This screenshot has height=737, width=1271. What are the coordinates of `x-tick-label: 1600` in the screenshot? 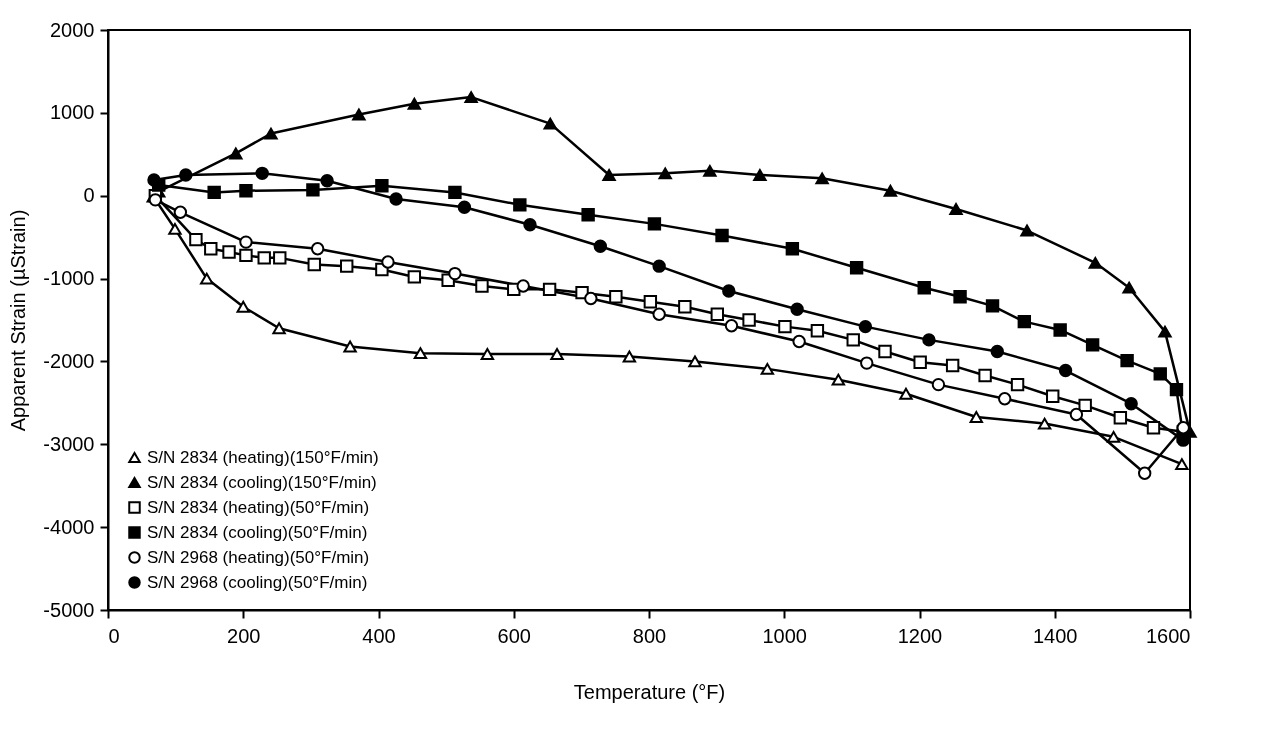 It's located at (1168, 635).